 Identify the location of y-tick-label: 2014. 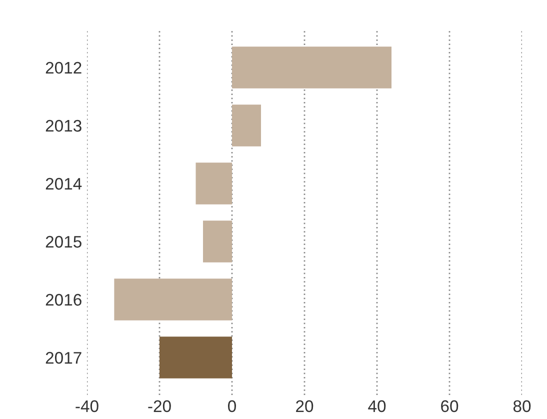
(64, 184).